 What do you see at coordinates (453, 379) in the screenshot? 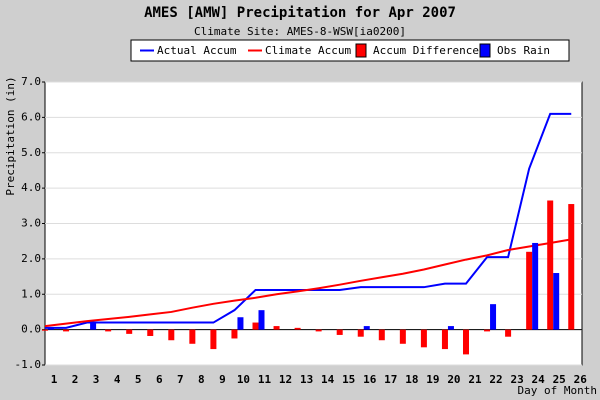
I see `x-tick-label: 20` at bounding box center [453, 379].